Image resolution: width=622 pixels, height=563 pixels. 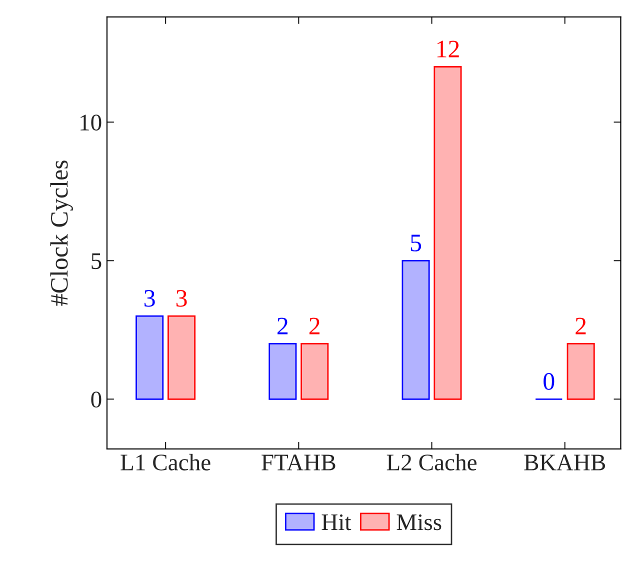 What do you see at coordinates (431, 462) in the screenshot?
I see `x-tick-label: L2 Cache` at bounding box center [431, 462].